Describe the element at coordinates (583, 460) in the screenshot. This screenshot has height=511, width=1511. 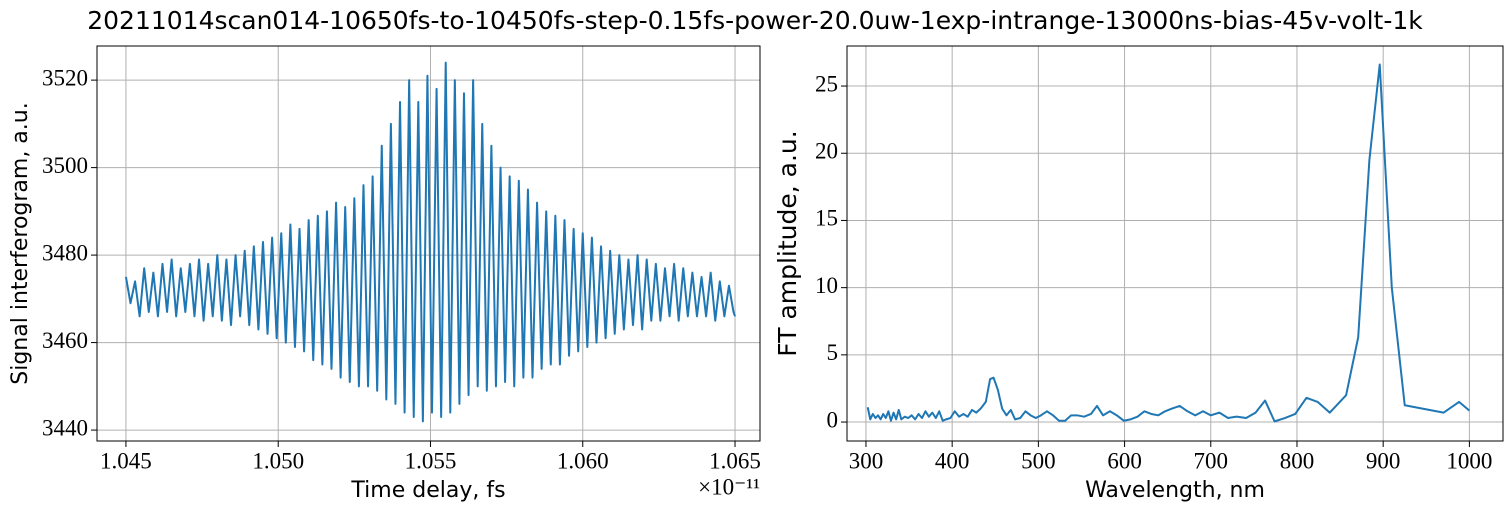
I see `x-tick-label: 1.060` at that location.